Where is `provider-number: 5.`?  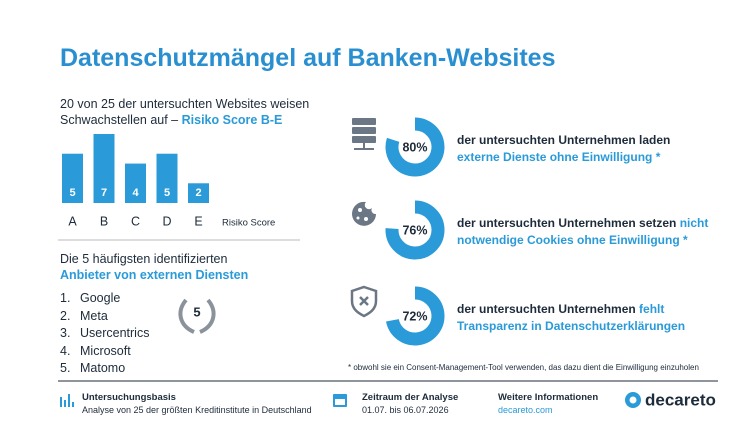
provider-number: 5. is located at coordinates (65, 368).